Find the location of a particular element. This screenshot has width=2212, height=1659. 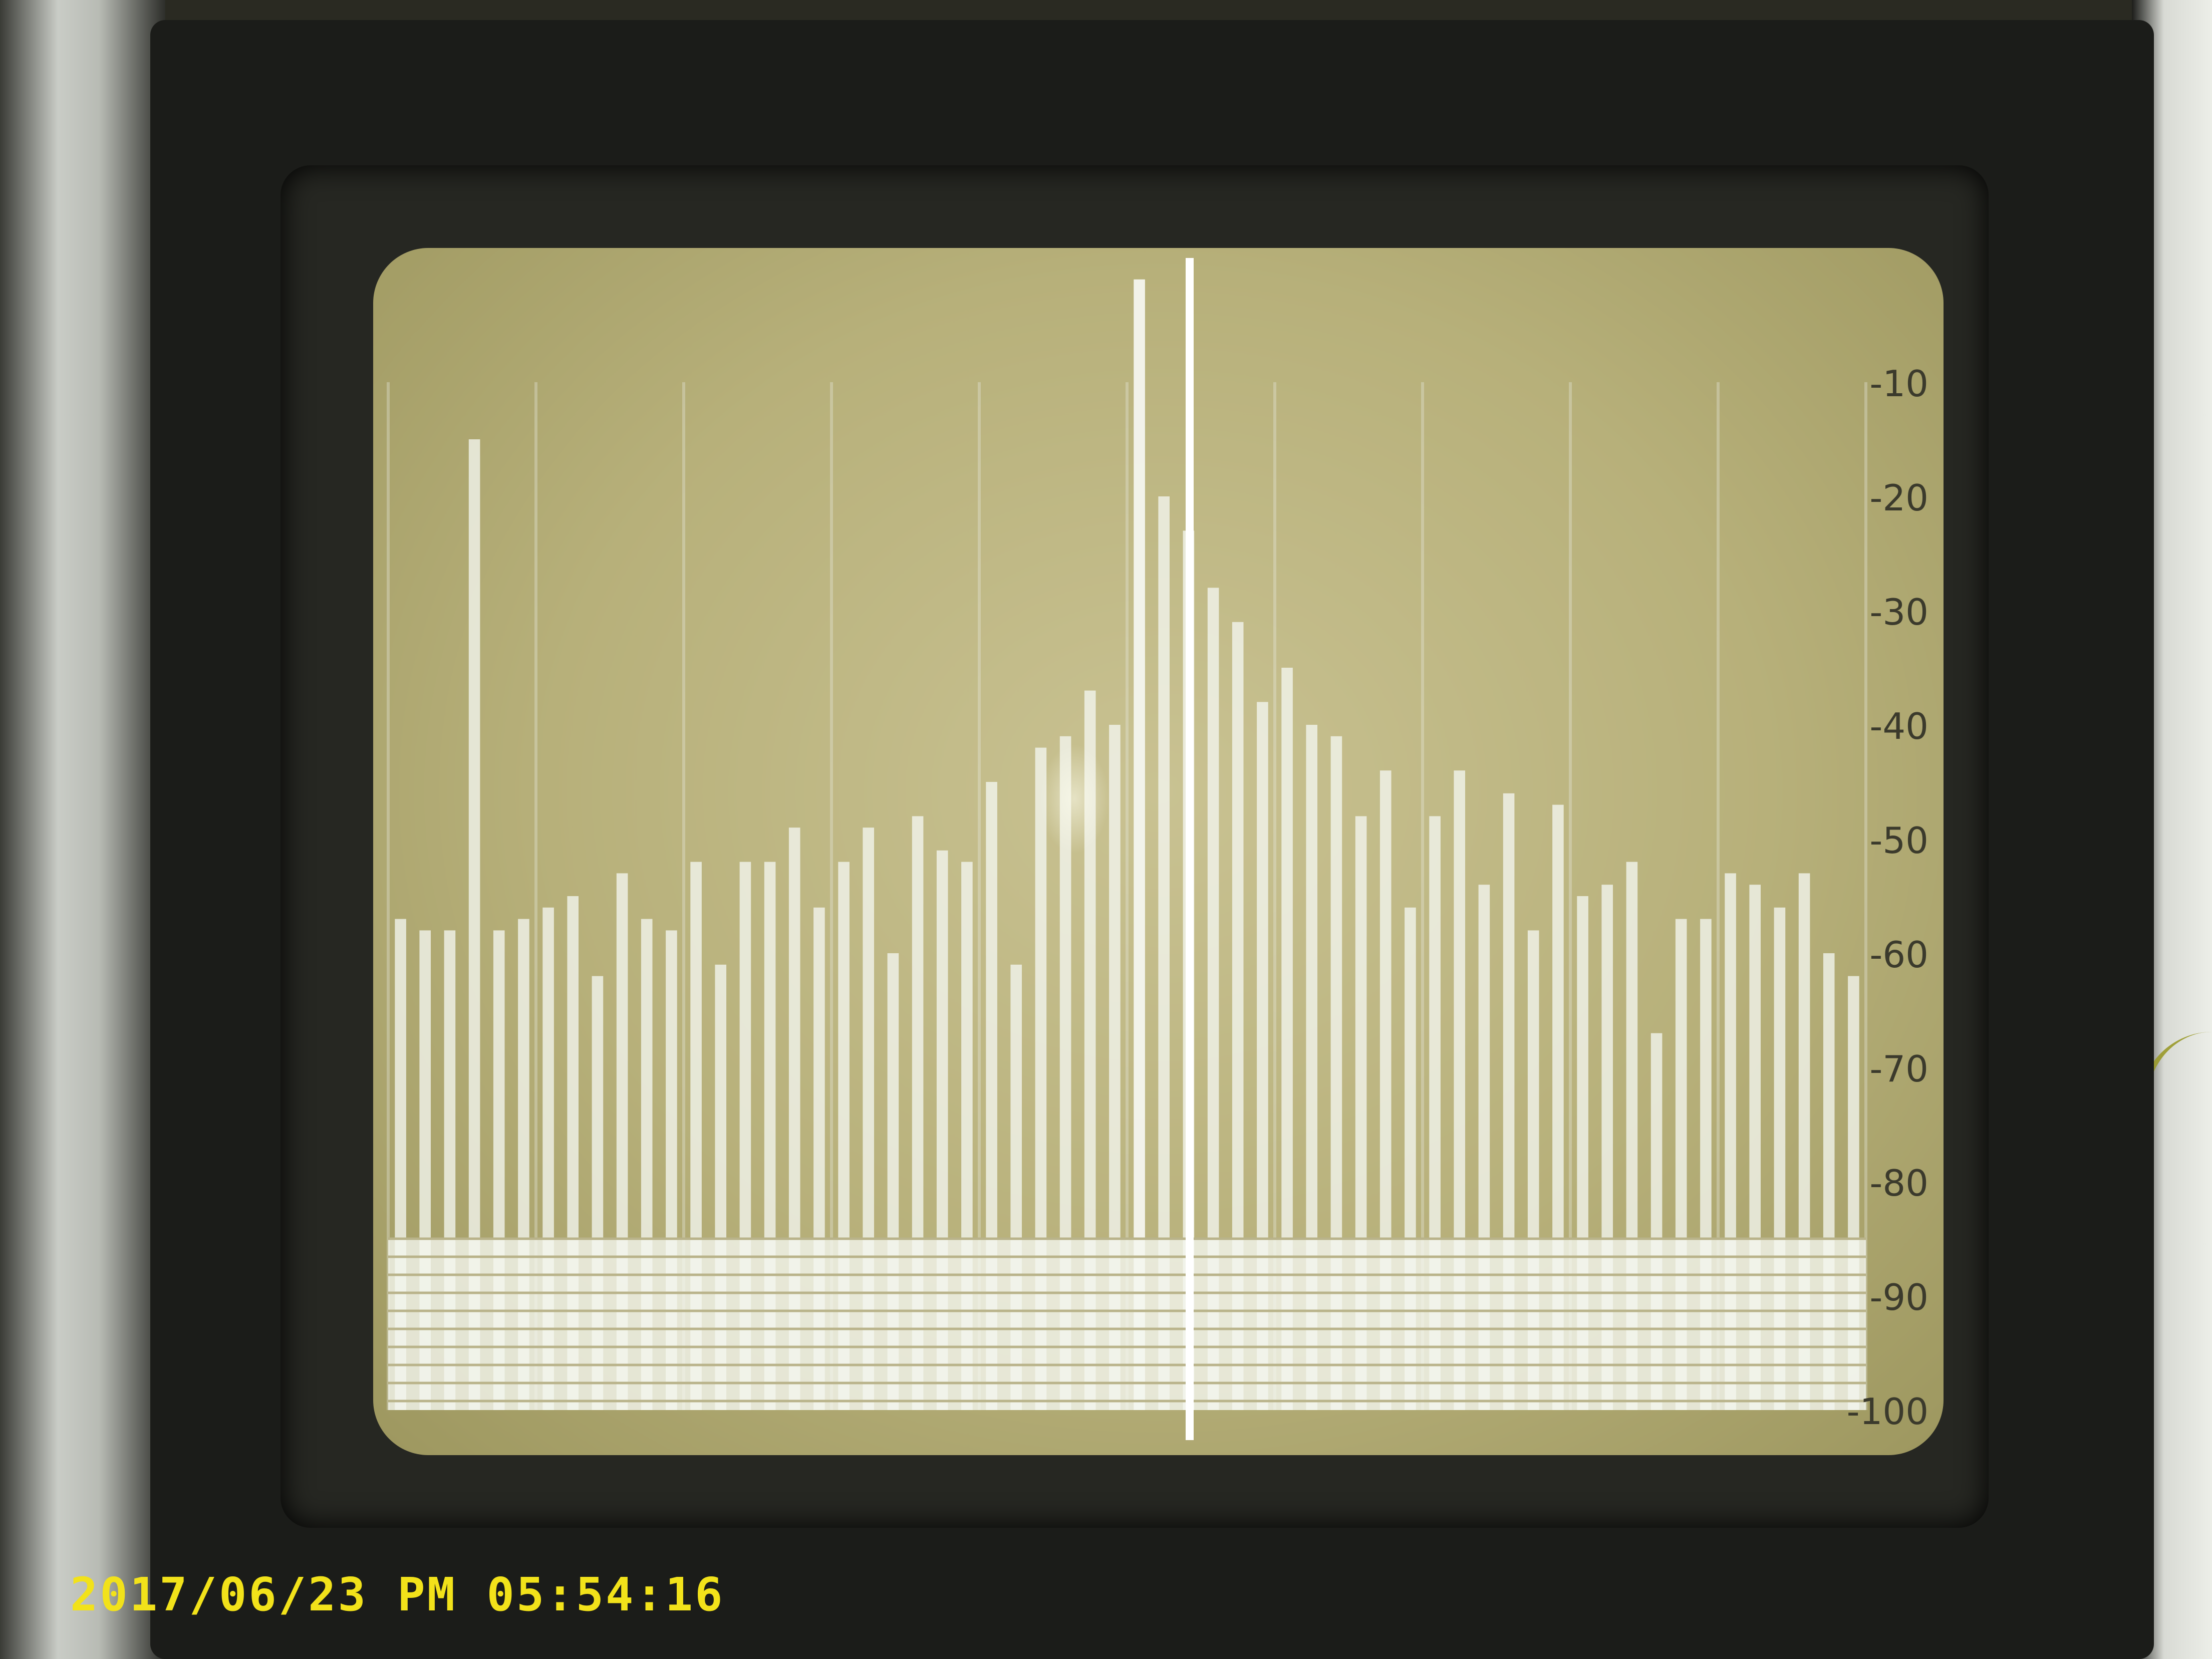

glare-reflection is located at coordinates (1074, 799).